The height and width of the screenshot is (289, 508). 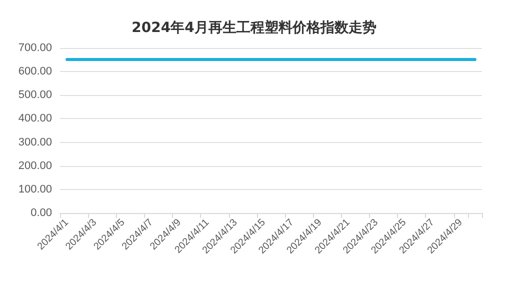 What do you see at coordinates (35, 118) in the screenshot?
I see `y-tick-label: 400.00` at bounding box center [35, 118].